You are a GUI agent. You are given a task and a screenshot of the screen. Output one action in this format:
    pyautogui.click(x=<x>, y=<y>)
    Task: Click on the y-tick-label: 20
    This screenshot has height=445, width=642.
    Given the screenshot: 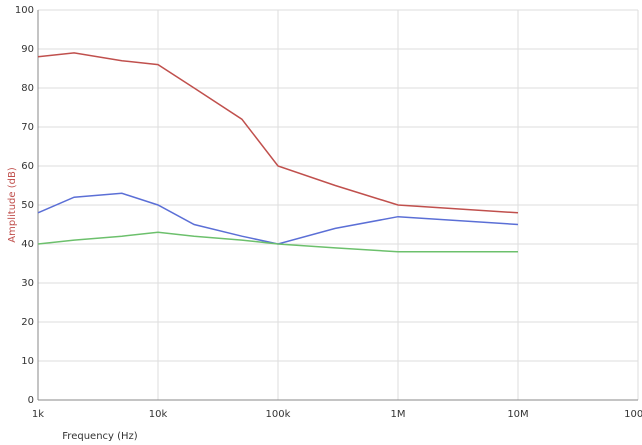 What is the action you would take?
    pyautogui.click(x=27, y=322)
    